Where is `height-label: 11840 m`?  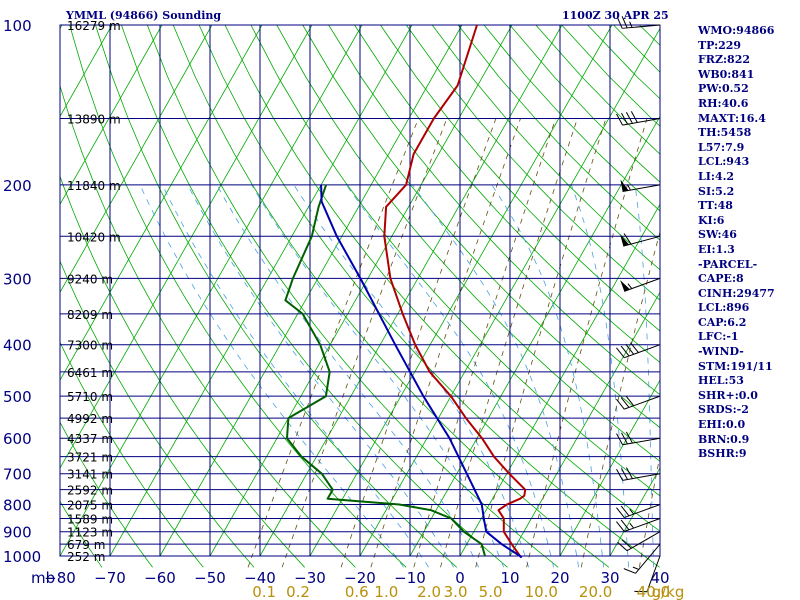 height-label: 11840 m is located at coordinates (94, 186).